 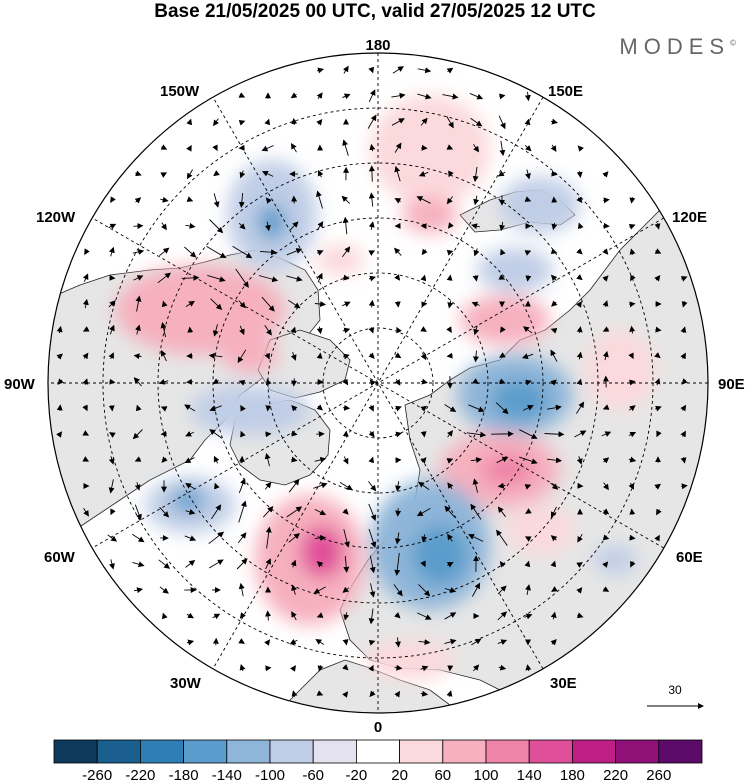 I want to click on colorbar-tick-label: 260, so click(x=658, y=775).